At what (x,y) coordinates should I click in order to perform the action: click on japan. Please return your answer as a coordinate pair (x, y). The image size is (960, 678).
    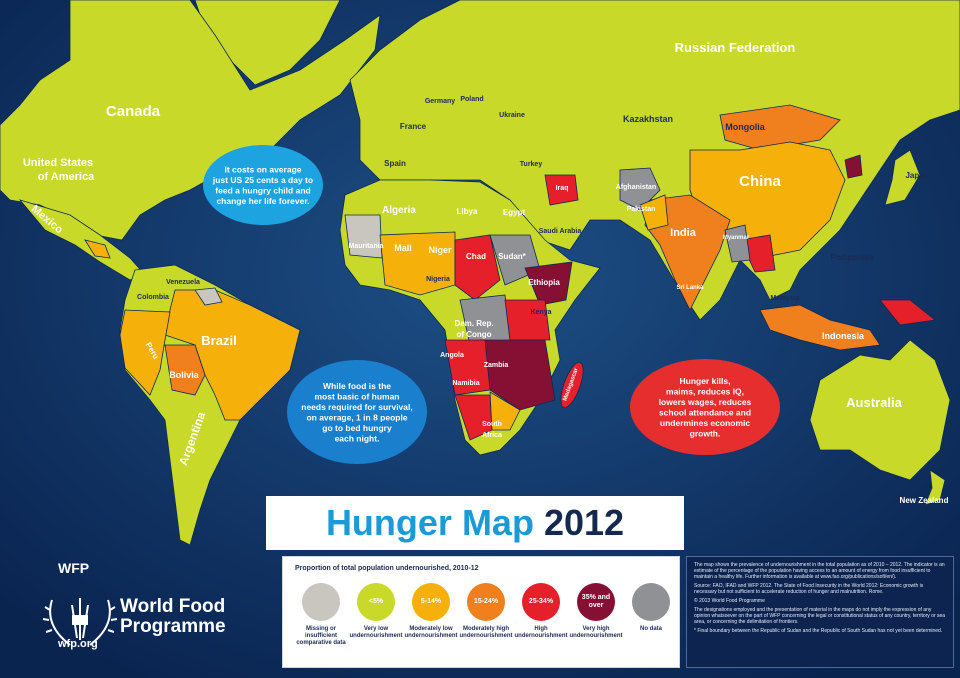
    Looking at the image, I should click on (902, 177).